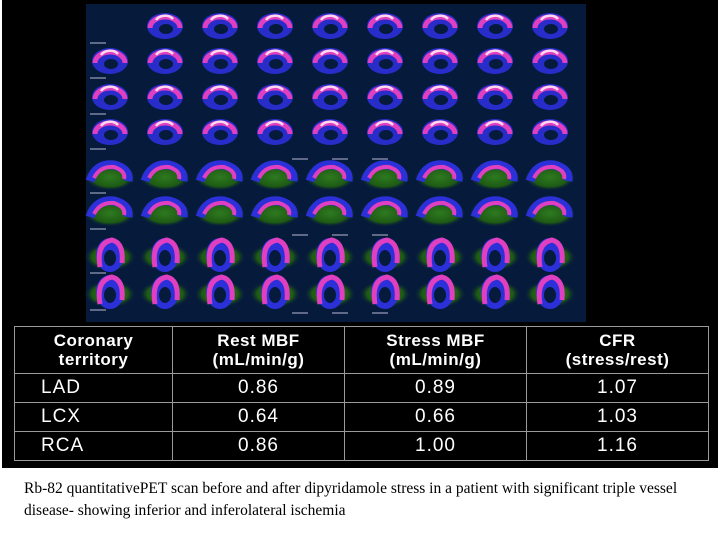 The height and width of the screenshot is (540, 720). Describe the element at coordinates (617, 446) in the screenshot. I see `cfr-cell: 1.16` at that location.